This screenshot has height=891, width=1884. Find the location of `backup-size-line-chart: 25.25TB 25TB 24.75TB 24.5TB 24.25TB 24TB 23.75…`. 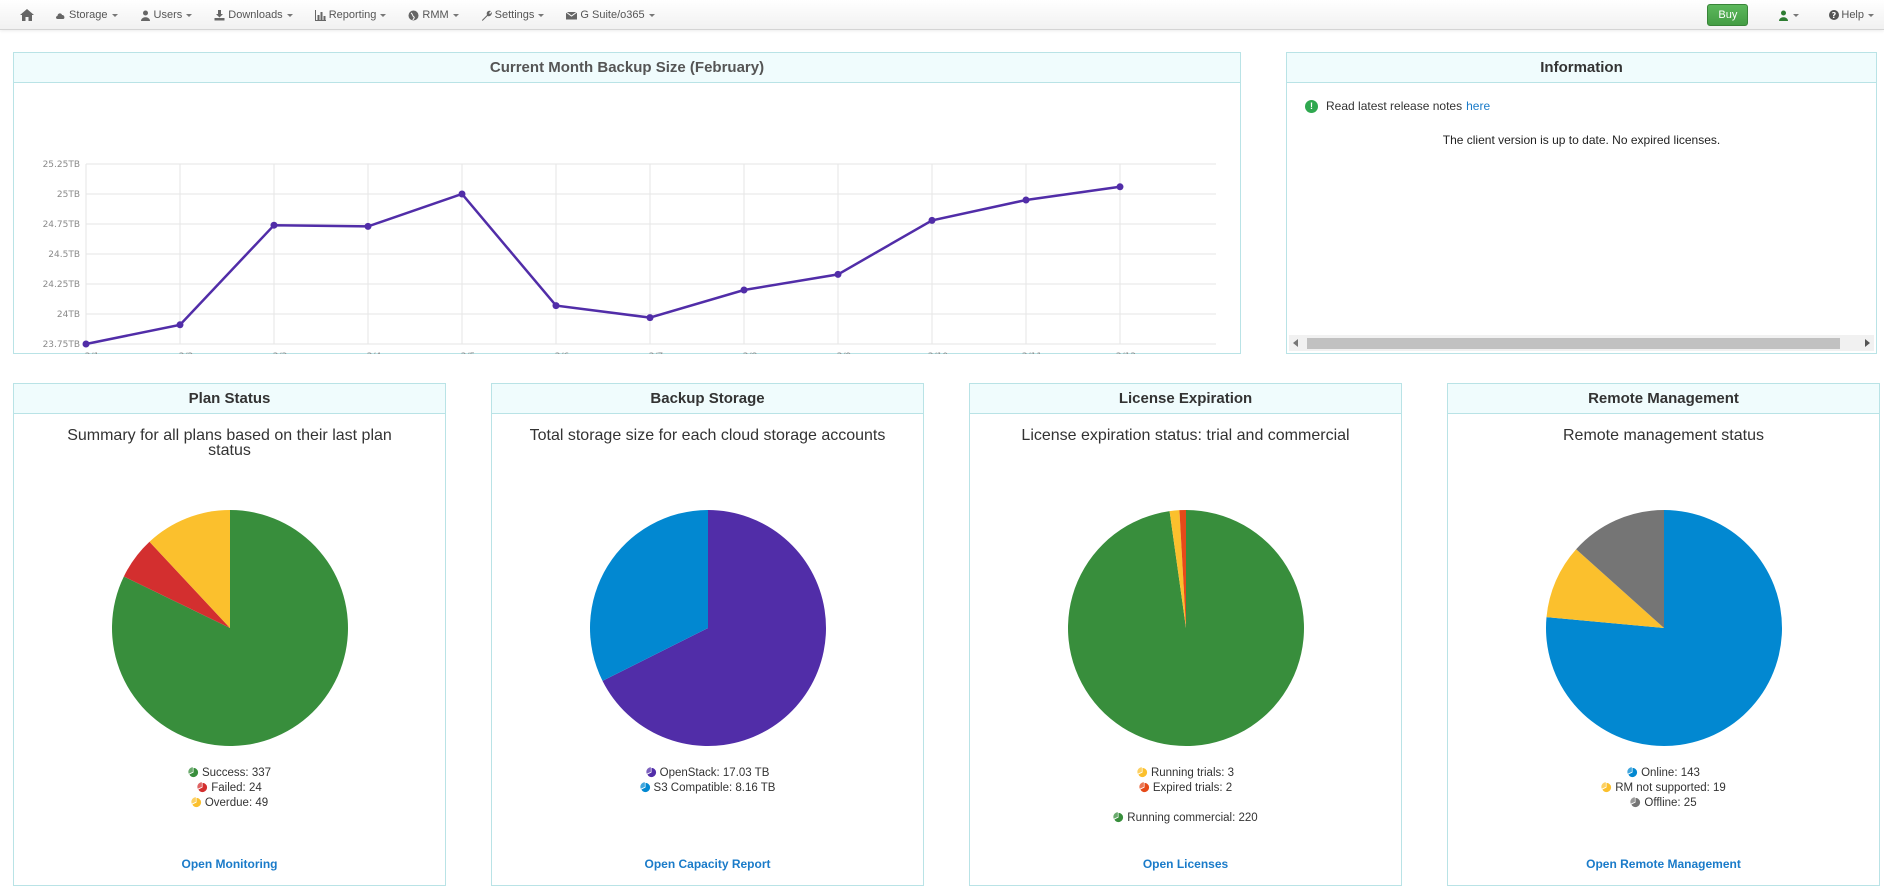

backup-size-line-chart: 25.25TB 25TB 24.75TB 24.5TB 24.25TB 24TB 23.75… is located at coordinates (629, 257).